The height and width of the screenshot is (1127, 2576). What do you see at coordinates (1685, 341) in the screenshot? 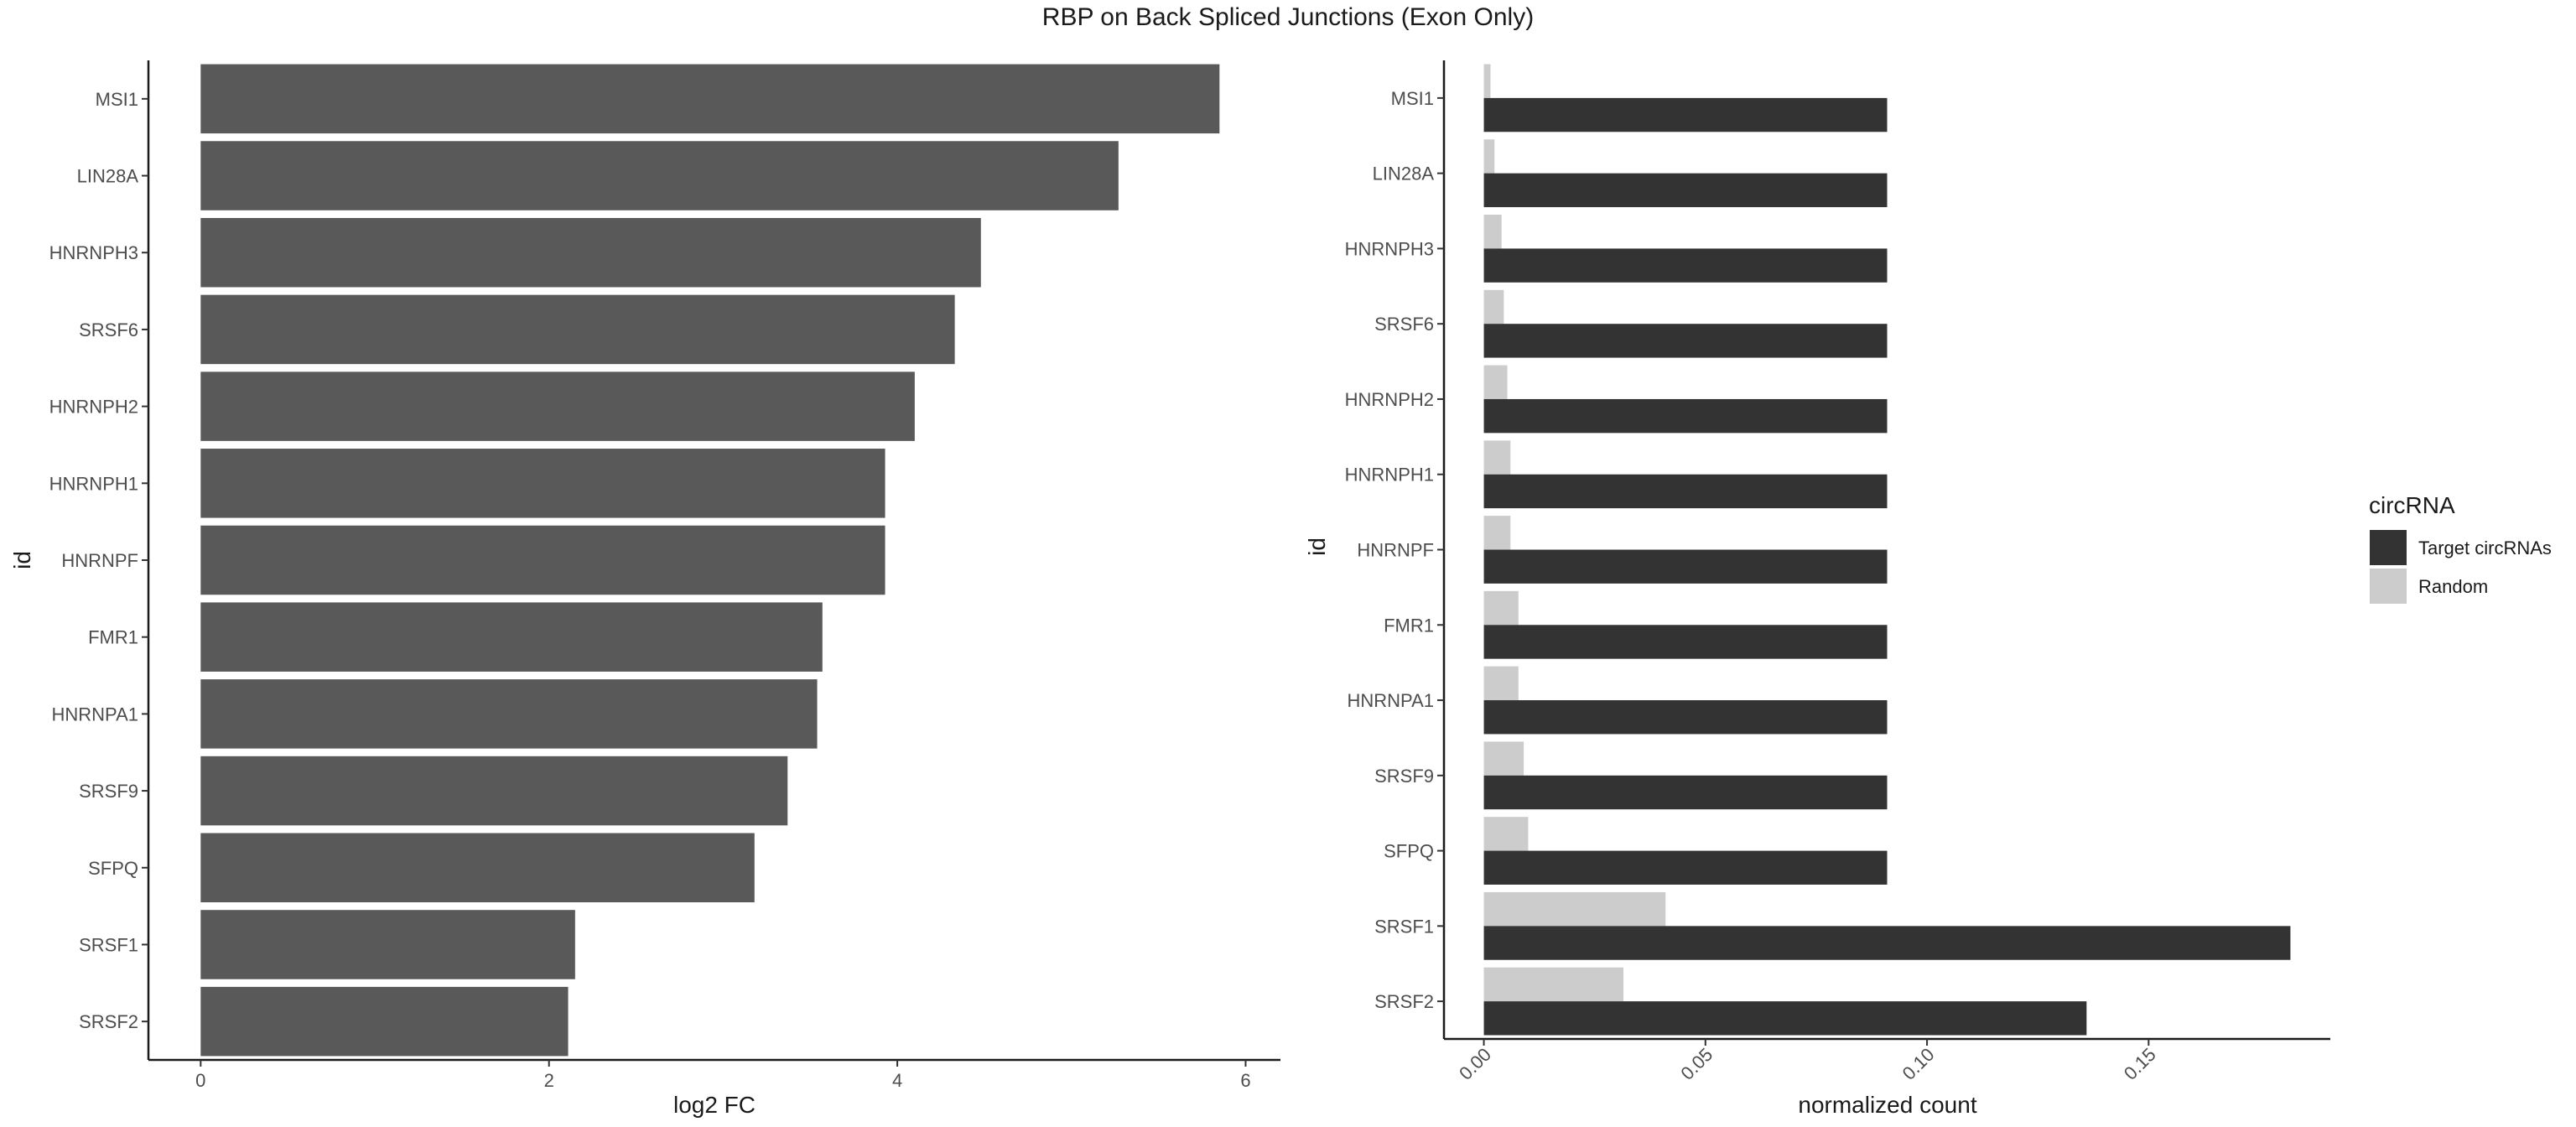
I see `right-bar-target-srsf6` at bounding box center [1685, 341].